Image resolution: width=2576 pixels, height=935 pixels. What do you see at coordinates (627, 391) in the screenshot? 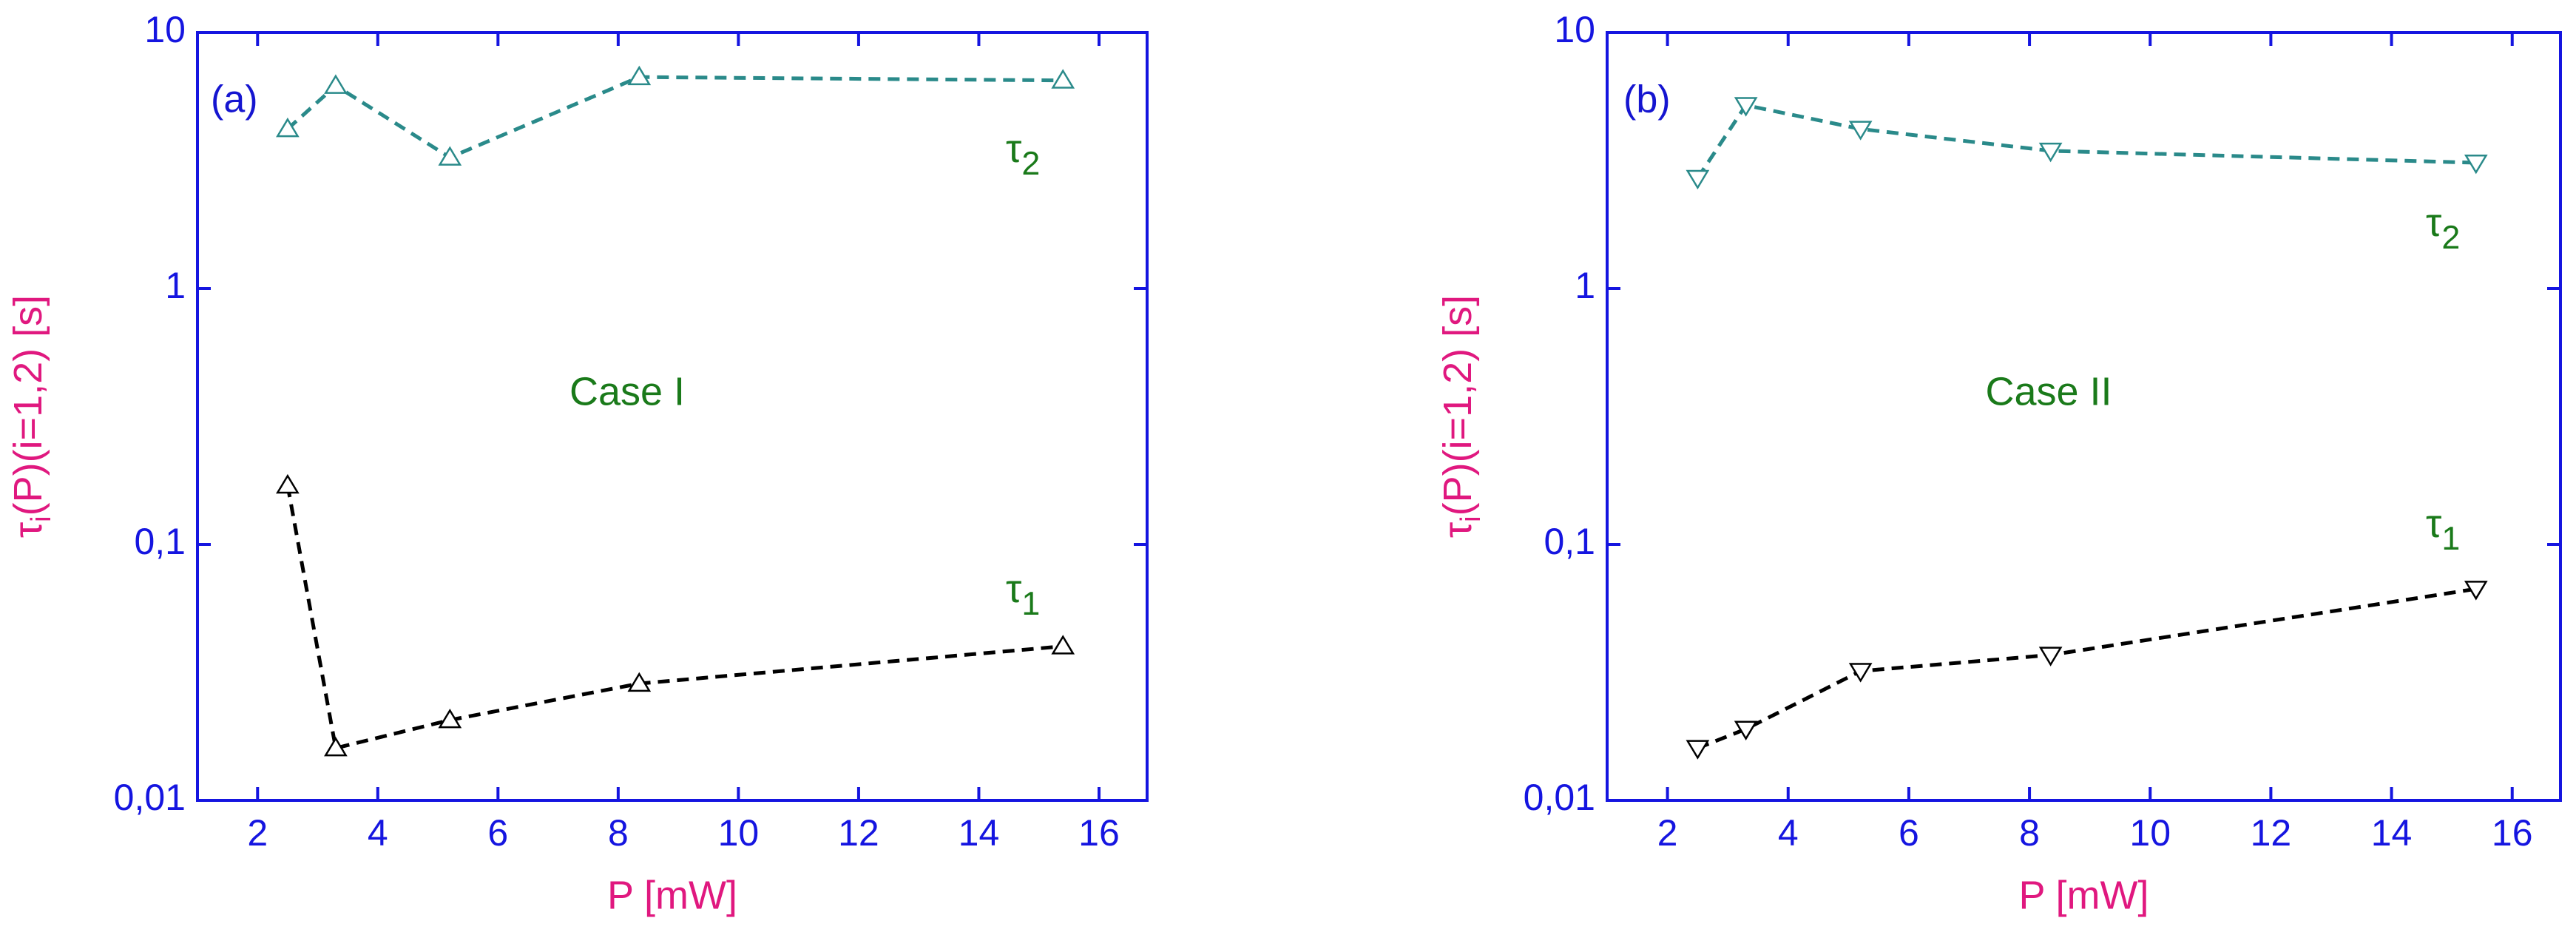
I see `annotation: Case I` at bounding box center [627, 391].